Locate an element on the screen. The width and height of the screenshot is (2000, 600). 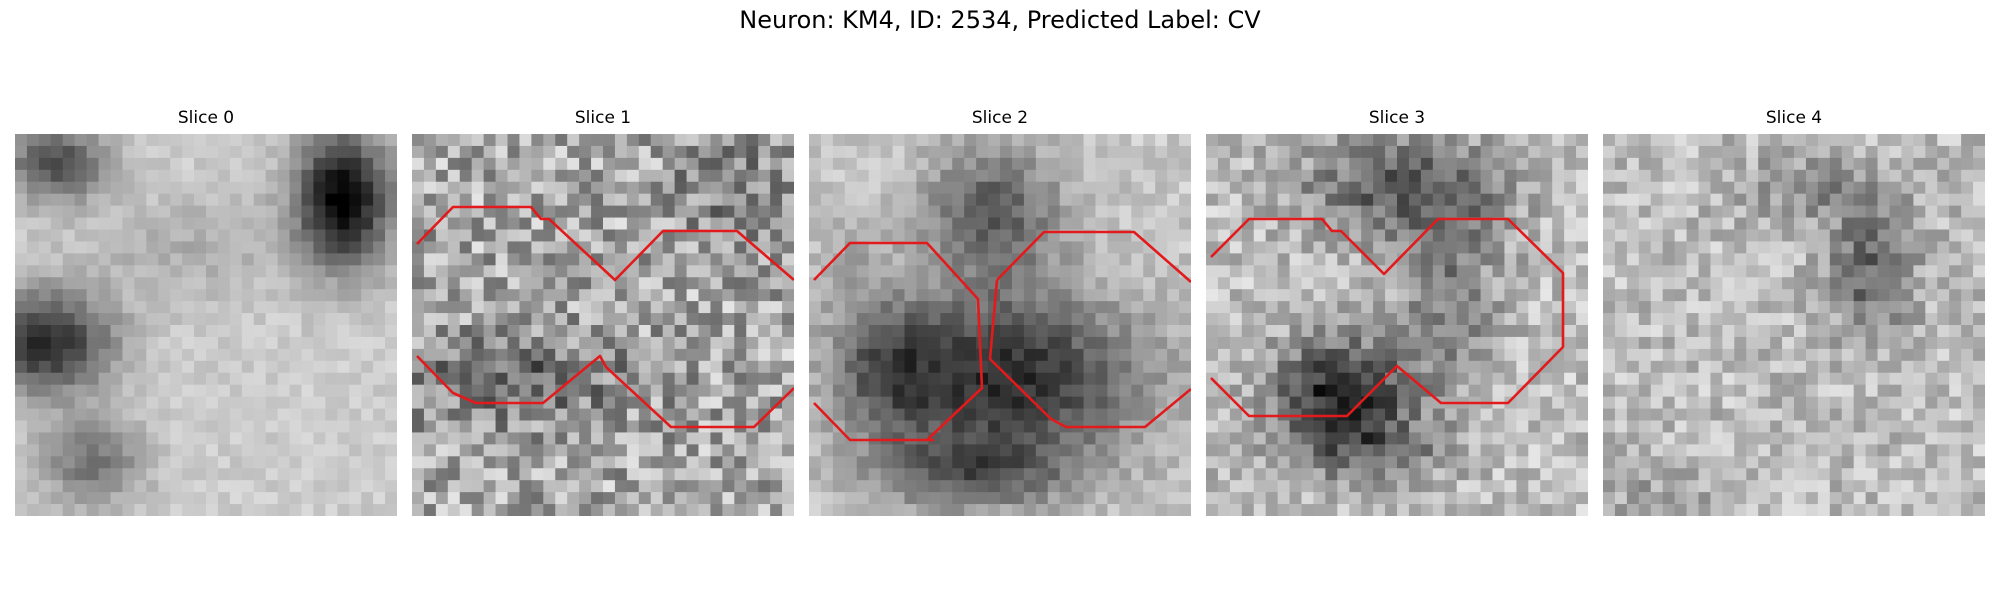
slice-3-image is located at coordinates (1397, 325).